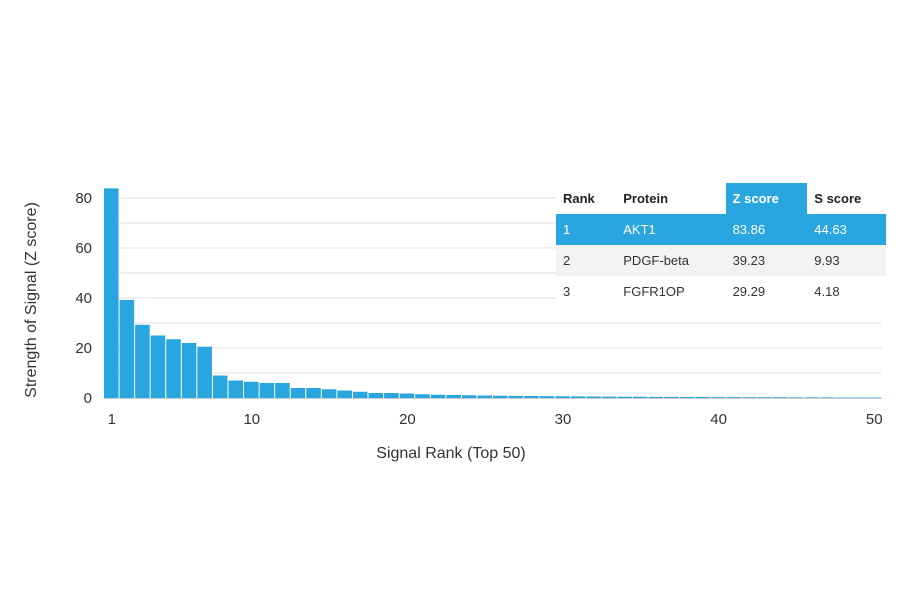  I want to click on x-tick-label: 1, so click(112, 419).